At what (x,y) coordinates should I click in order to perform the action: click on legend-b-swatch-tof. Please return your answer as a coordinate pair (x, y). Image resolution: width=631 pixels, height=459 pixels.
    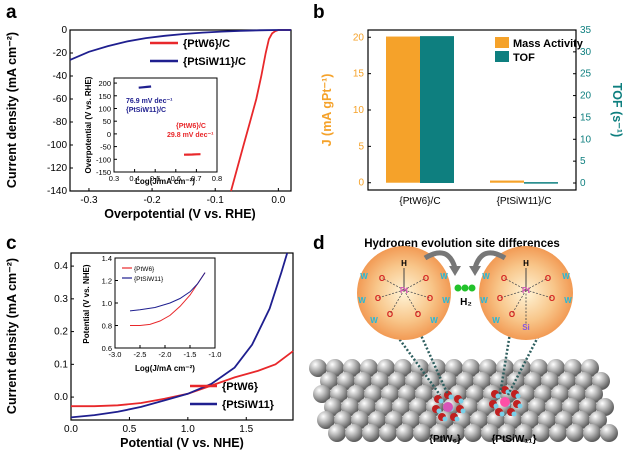
    Looking at the image, I should click on (502, 56).